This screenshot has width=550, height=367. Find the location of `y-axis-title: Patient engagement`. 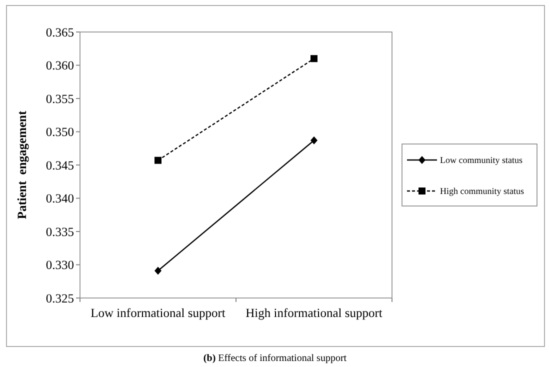

y-axis-title: Patient engagement is located at coordinates (22, 165).